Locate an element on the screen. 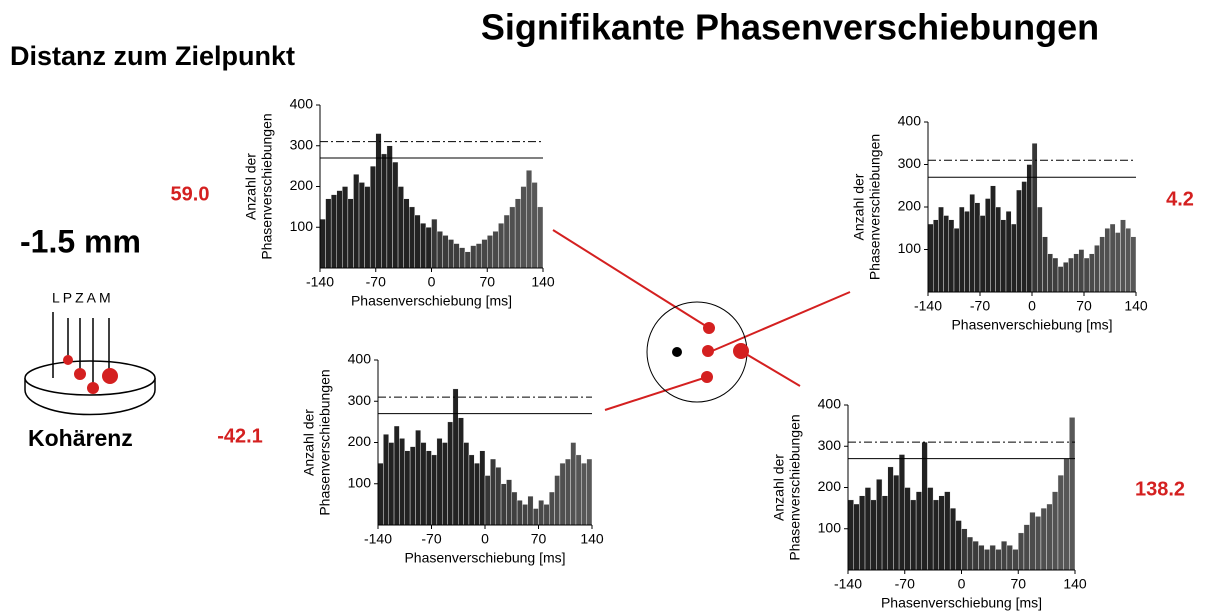 The image size is (1205, 613). y-tick-label: 400 is located at coordinates (302, 104).